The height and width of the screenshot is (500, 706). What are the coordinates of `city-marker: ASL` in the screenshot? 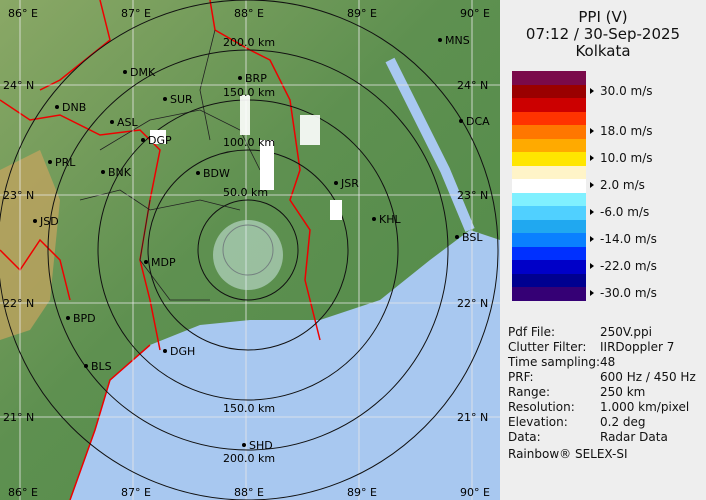 It's located at (124, 122).